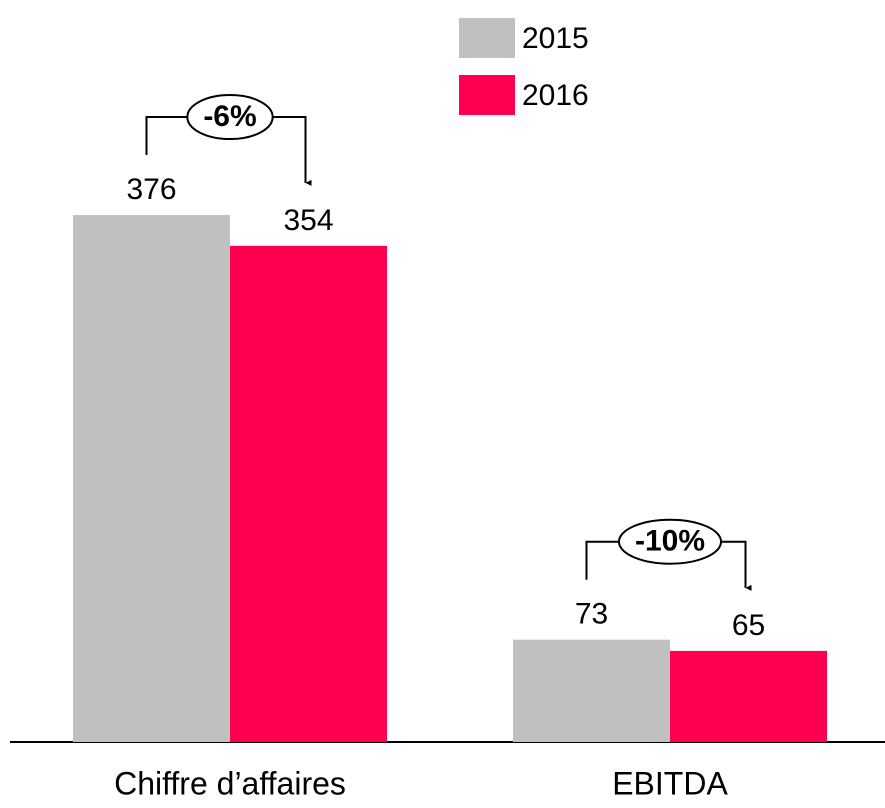 This screenshot has height=808, width=885. What do you see at coordinates (308, 220) in the screenshot?
I see `value-label: 354` at bounding box center [308, 220].